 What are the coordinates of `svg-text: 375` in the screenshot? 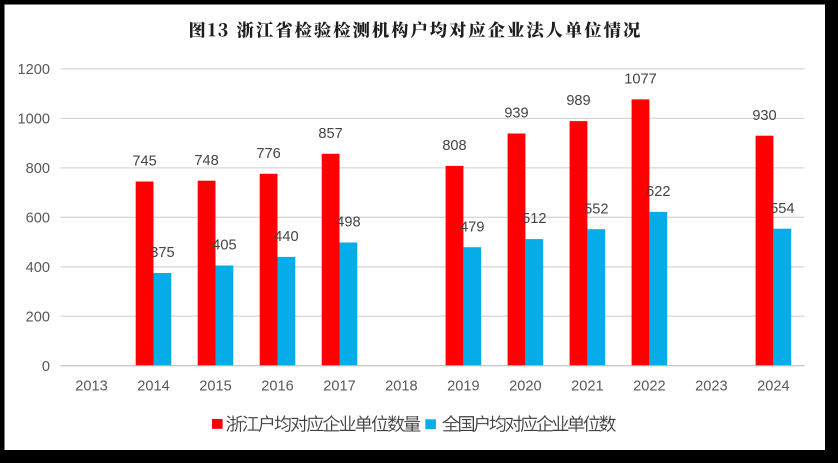 It's located at (162, 253).